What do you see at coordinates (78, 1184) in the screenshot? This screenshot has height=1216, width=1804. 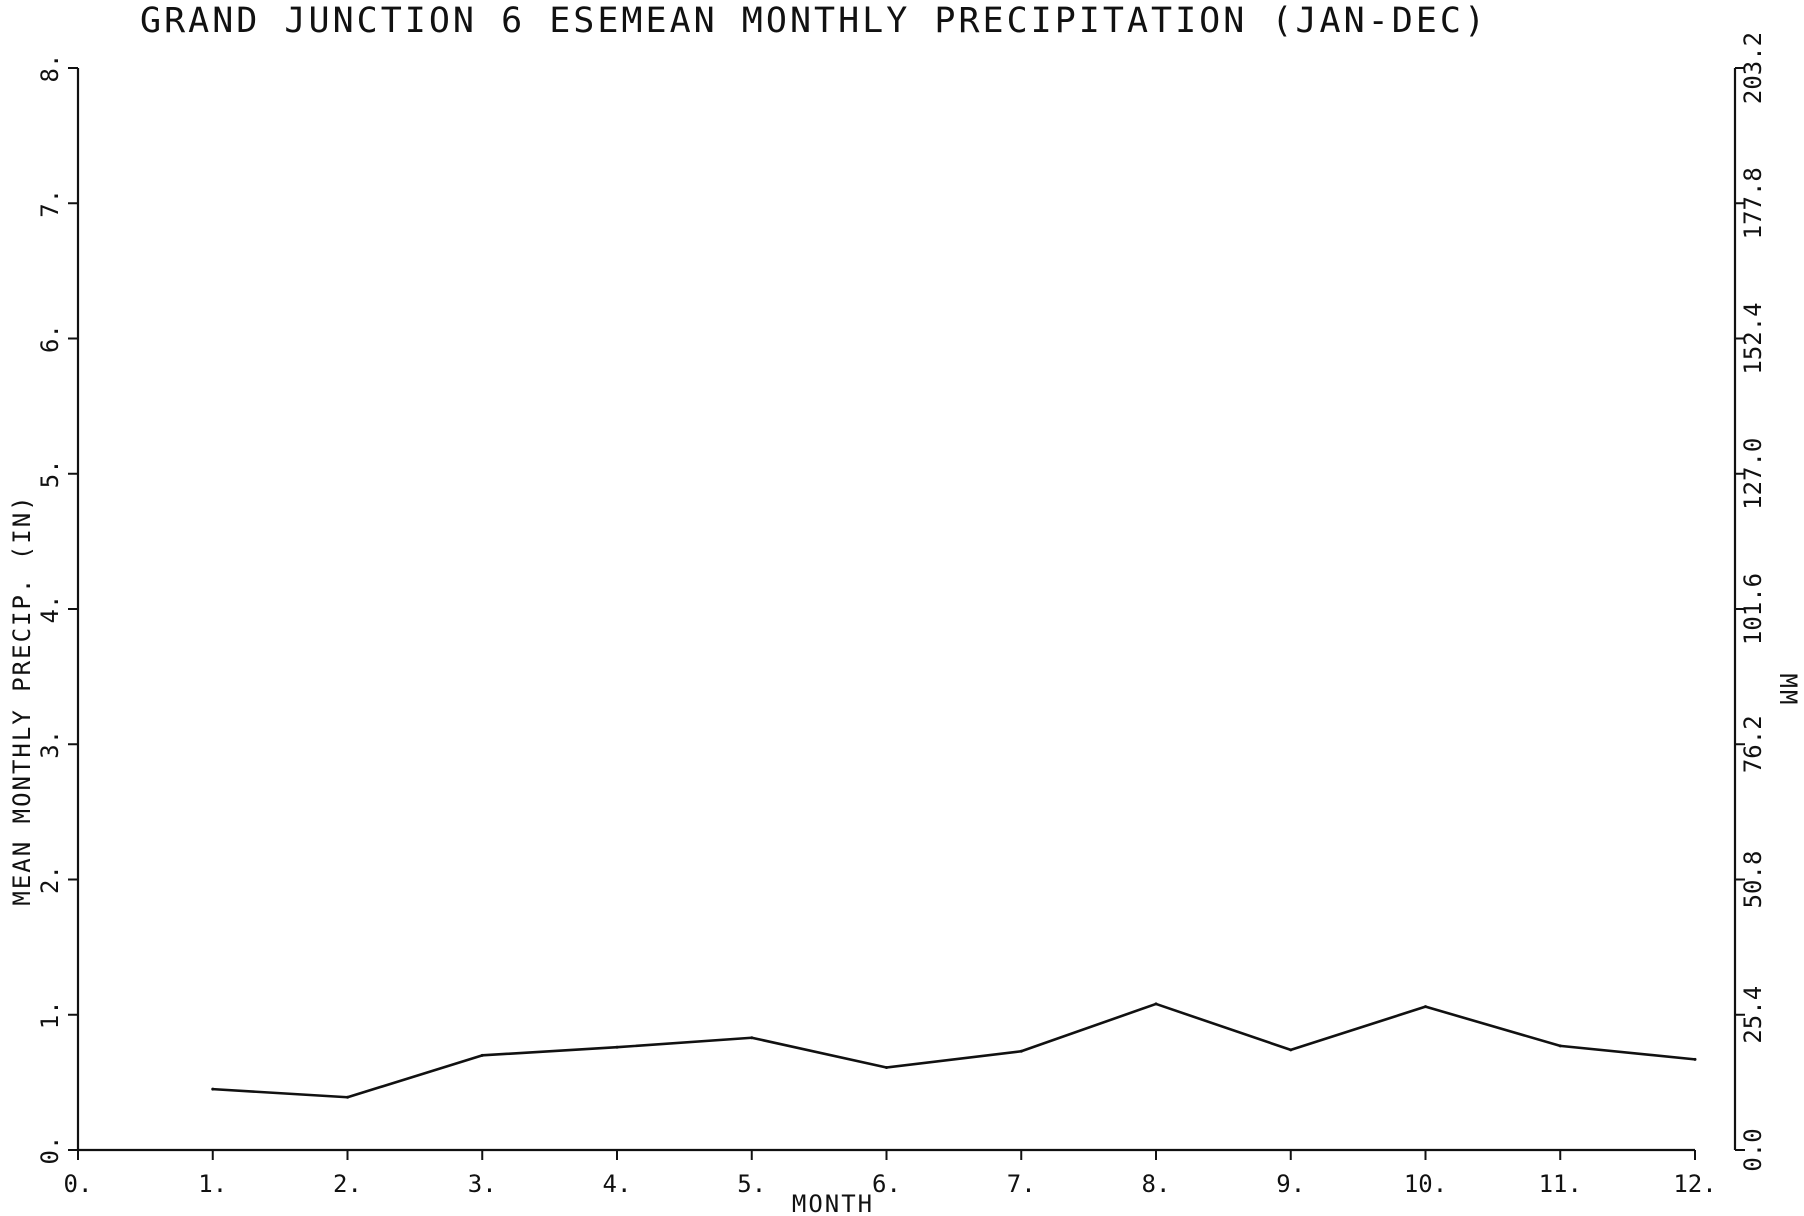 I see `x-tick-label: 0.` at bounding box center [78, 1184].